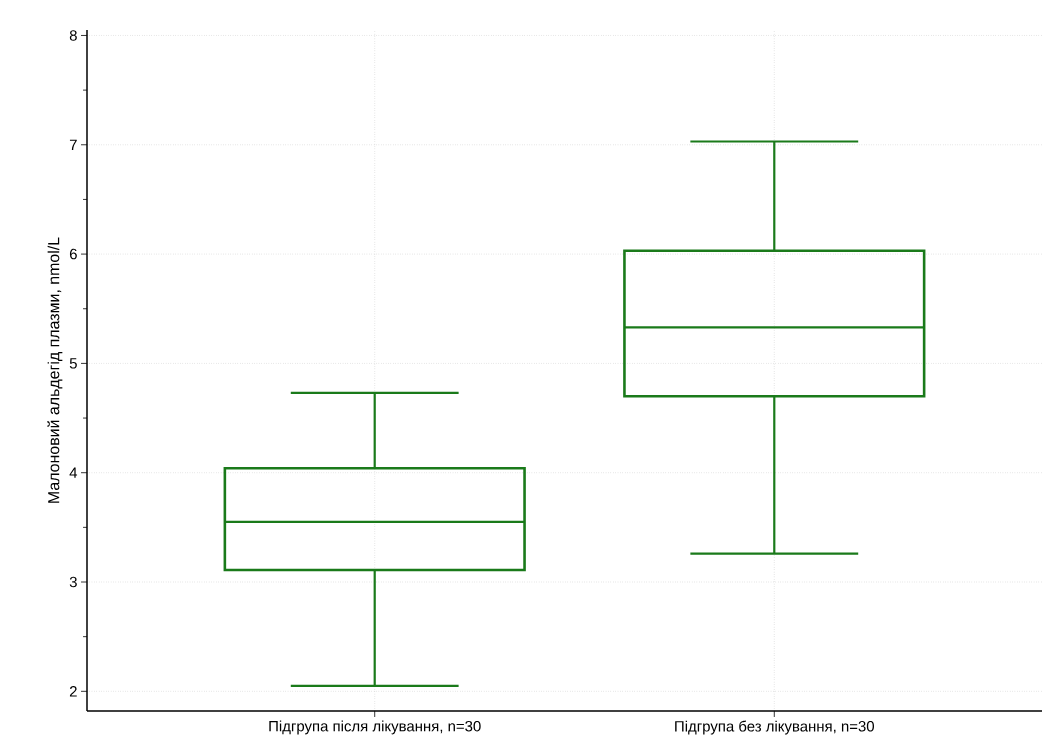 The image size is (1046, 747). What do you see at coordinates (774, 727) in the screenshot?
I see `x-tick-label: Підгрупа без лікування, n=30` at bounding box center [774, 727].